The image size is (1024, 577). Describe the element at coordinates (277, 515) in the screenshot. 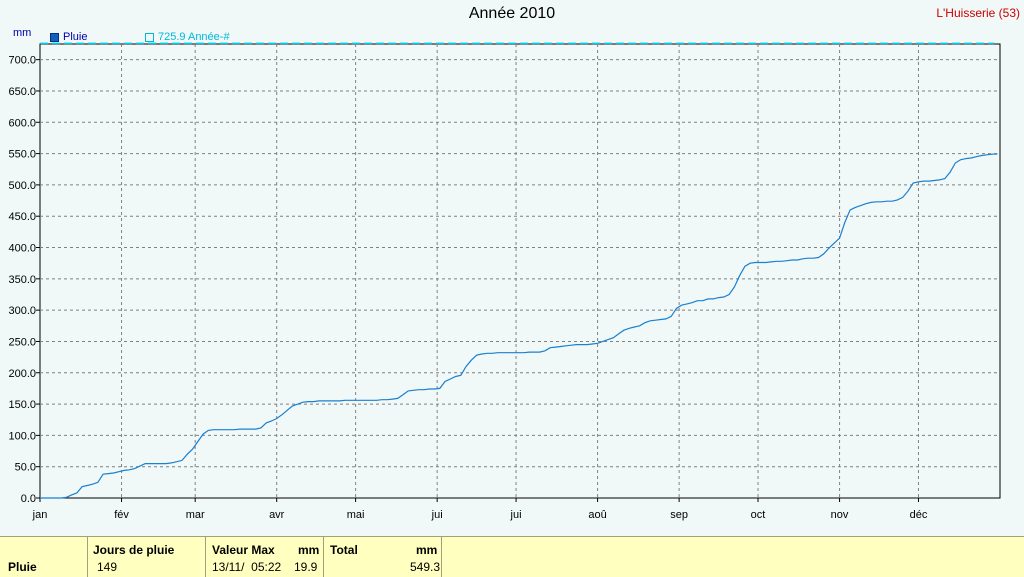

I see `x-tick-label: avr` at that location.